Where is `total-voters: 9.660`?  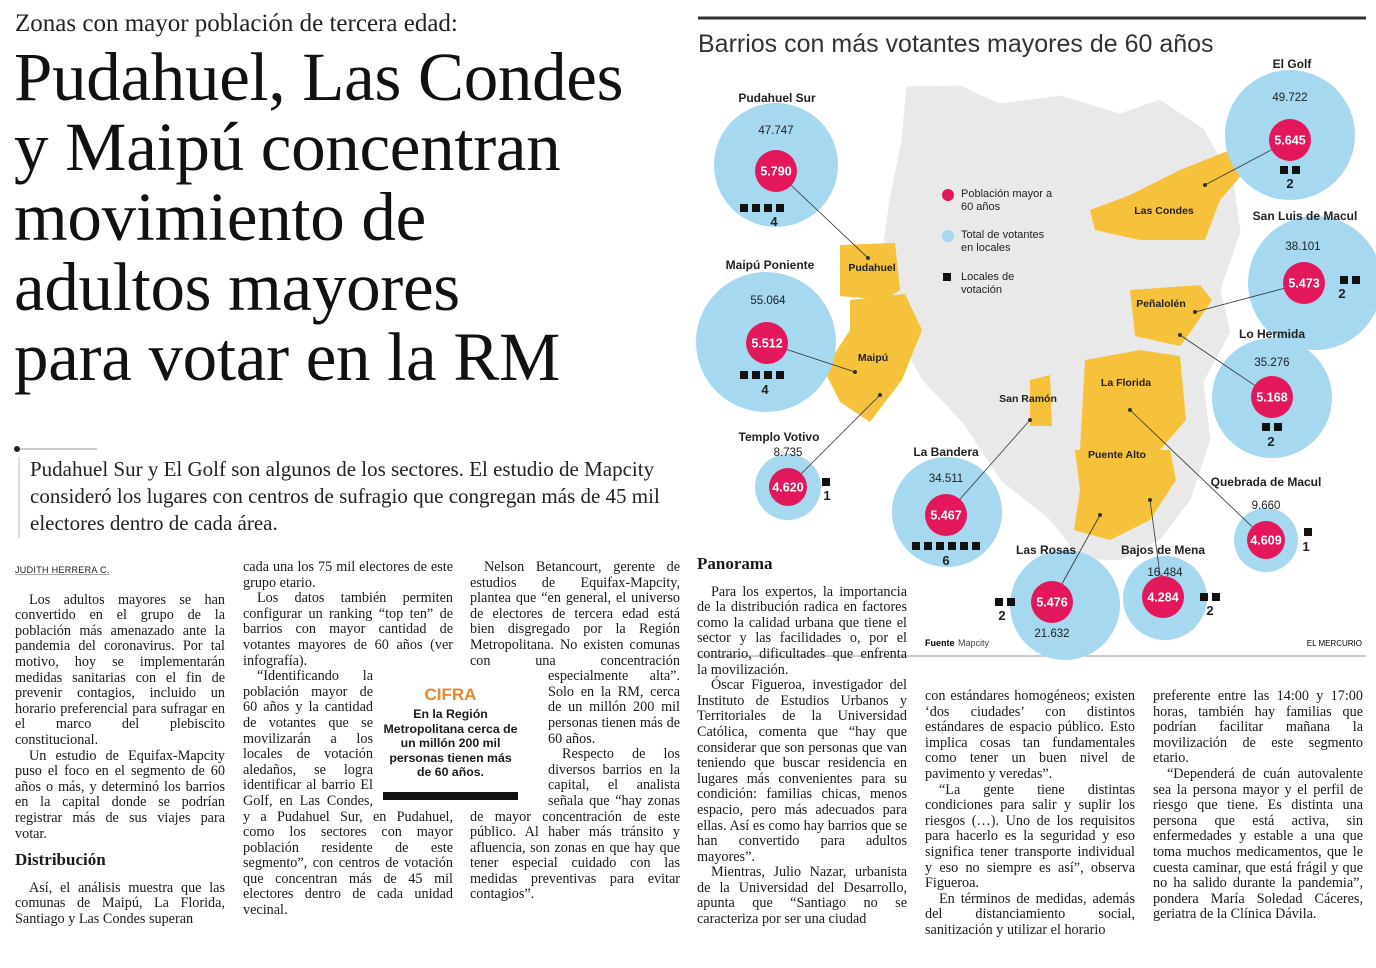 total-voters: 9.660 is located at coordinates (1266, 506).